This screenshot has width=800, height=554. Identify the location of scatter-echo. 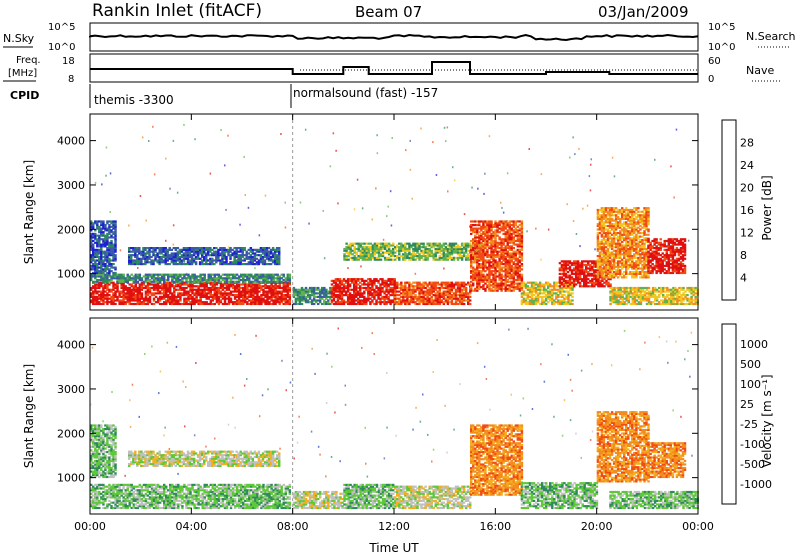
(591, 164).